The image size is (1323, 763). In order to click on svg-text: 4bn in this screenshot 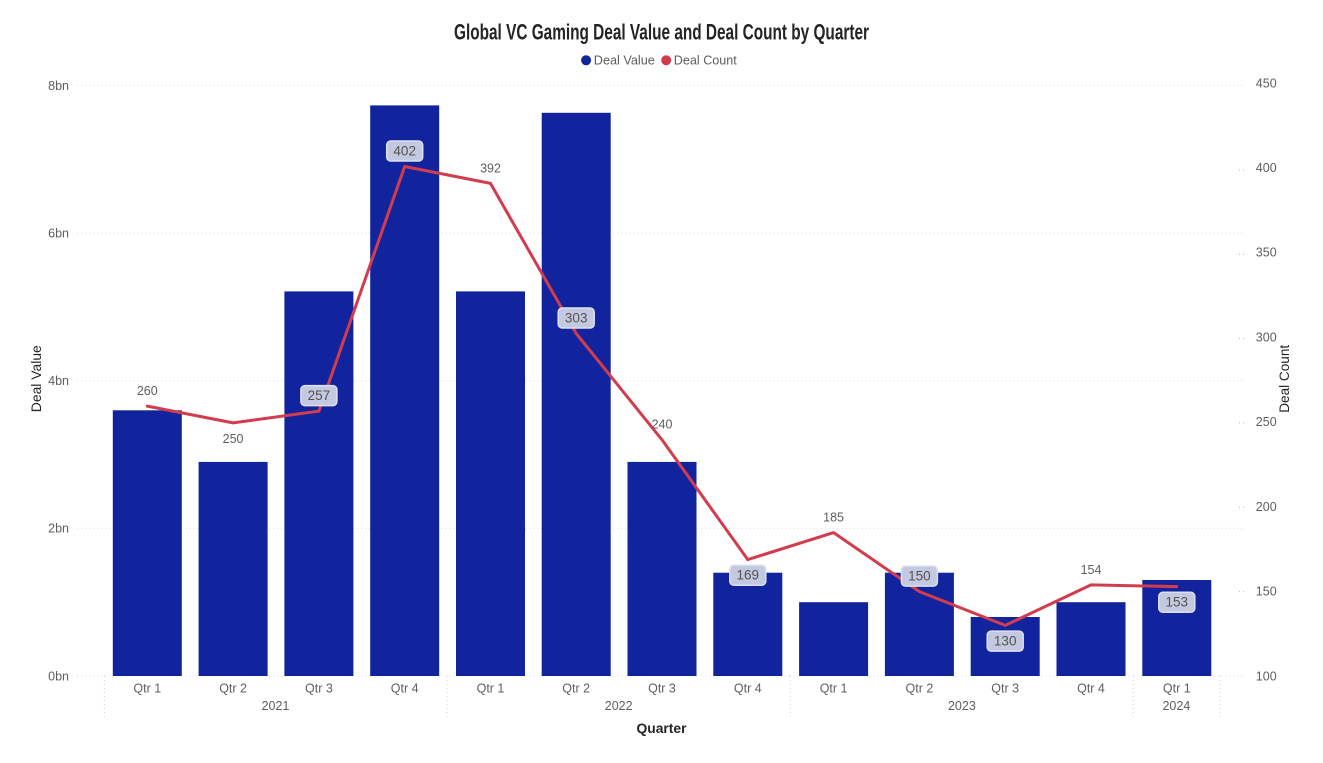, I will do `click(58, 381)`.